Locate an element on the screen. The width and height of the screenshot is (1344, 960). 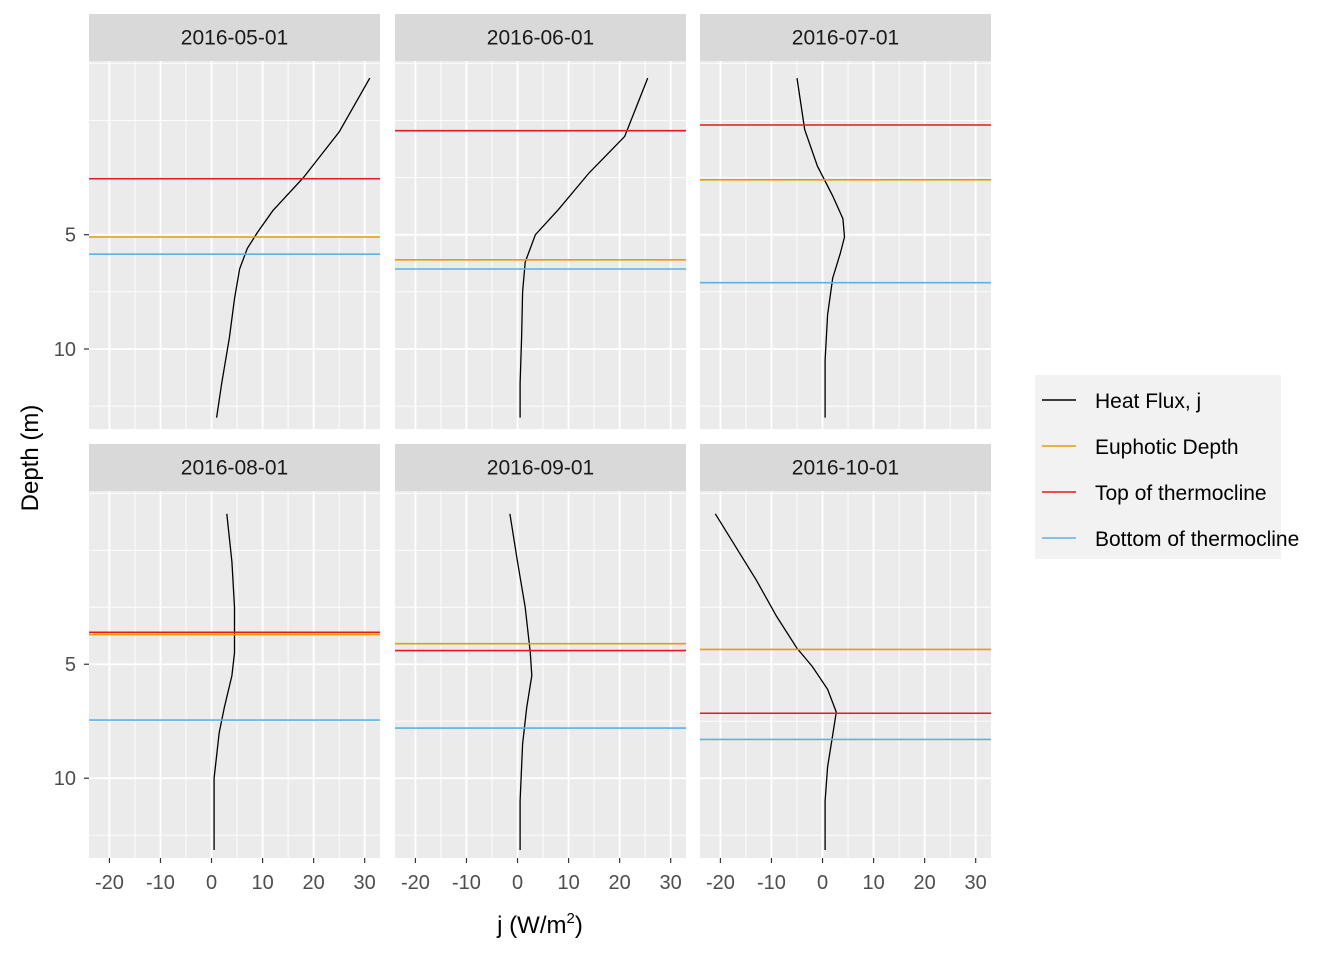
legend-label: Heat Flux, j is located at coordinates (1148, 401).